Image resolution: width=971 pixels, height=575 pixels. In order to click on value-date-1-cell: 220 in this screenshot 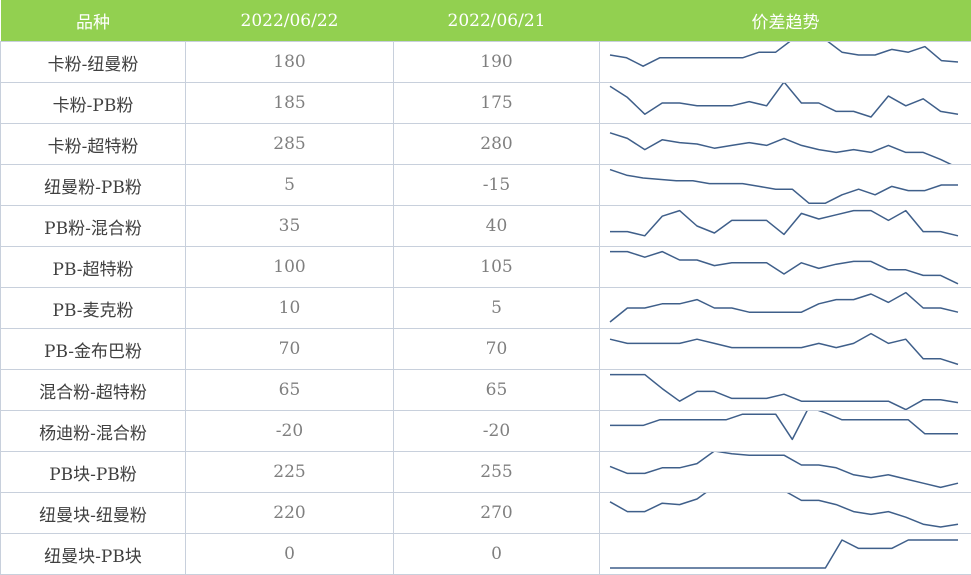, I will do `click(289, 513)`.